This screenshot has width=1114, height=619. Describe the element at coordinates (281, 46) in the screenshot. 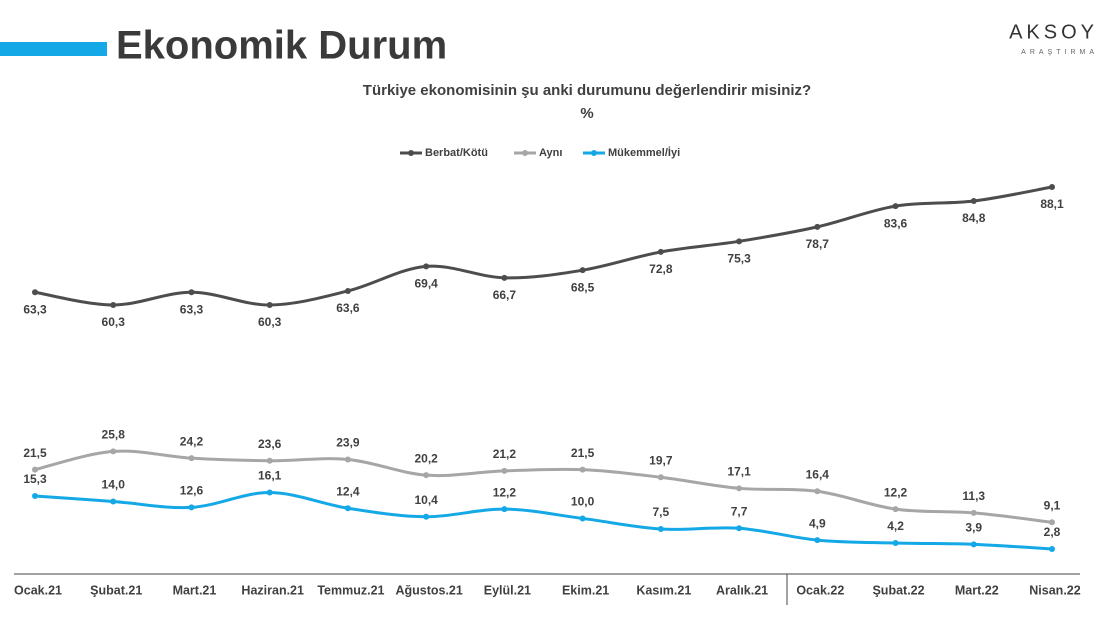

I see `page-title: Ekonomik Durum` at that location.